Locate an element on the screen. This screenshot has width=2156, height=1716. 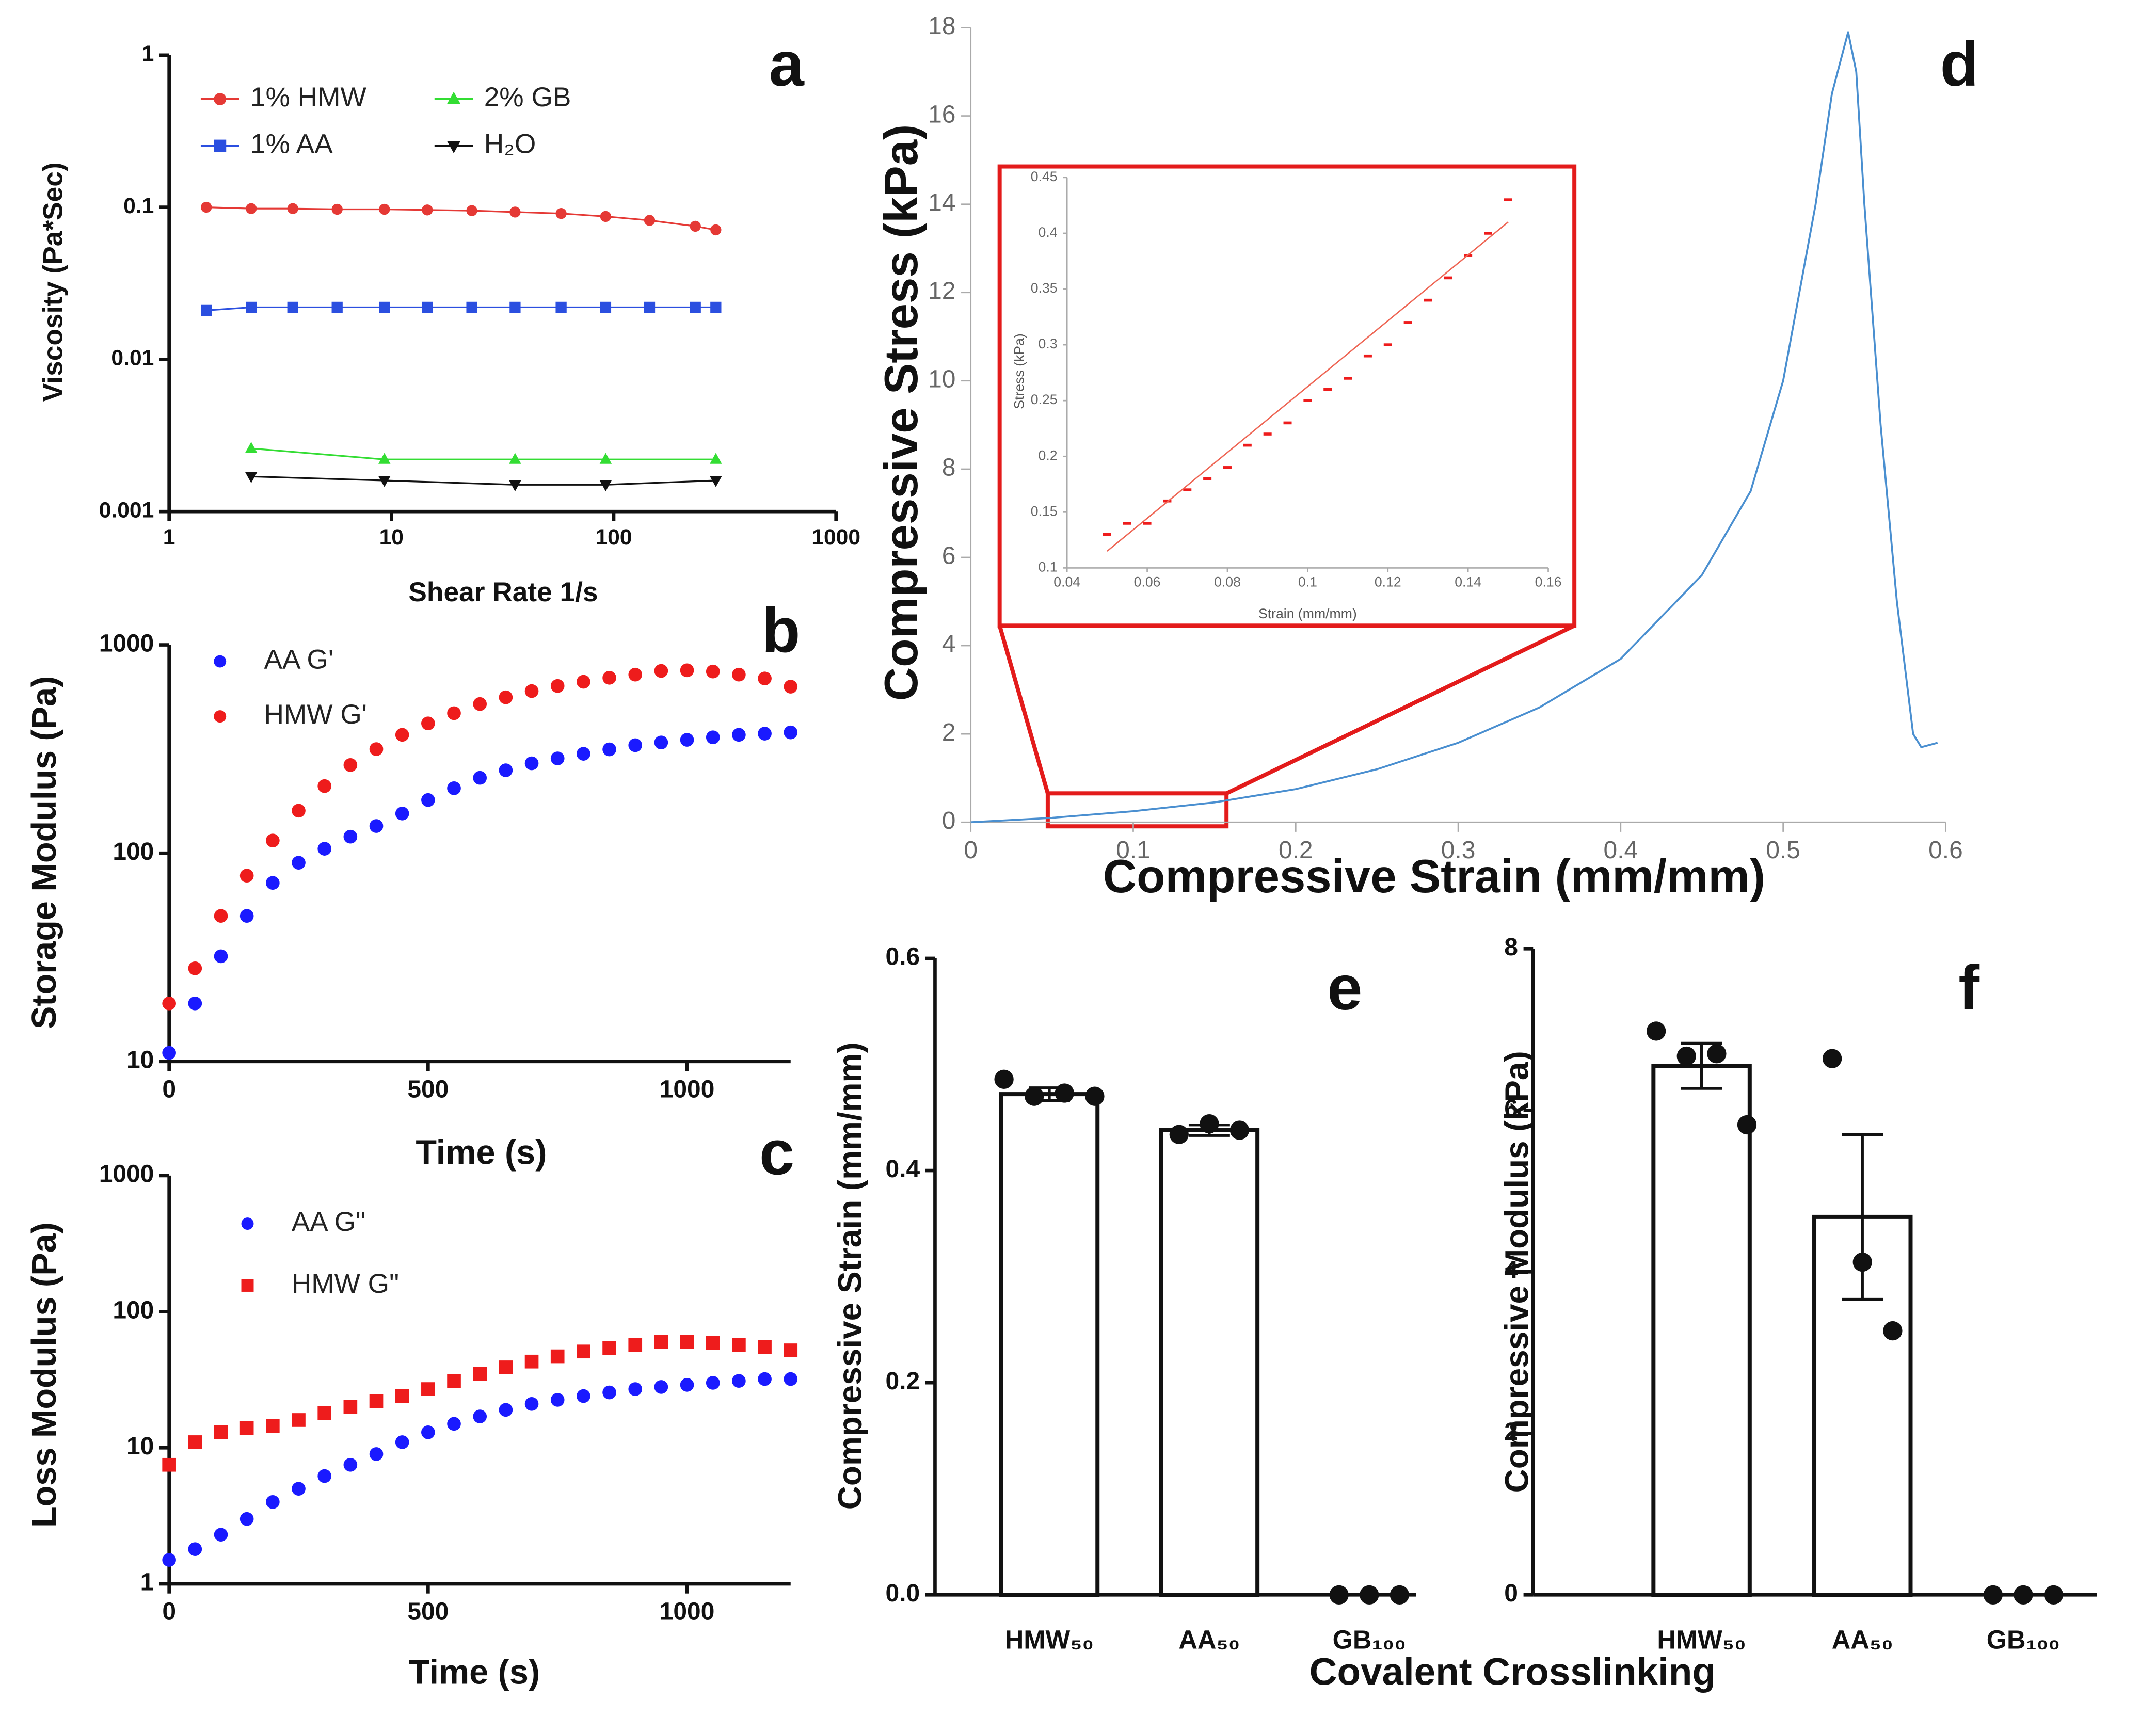
y-tick-label: 16 is located at coordinates (941, 115).